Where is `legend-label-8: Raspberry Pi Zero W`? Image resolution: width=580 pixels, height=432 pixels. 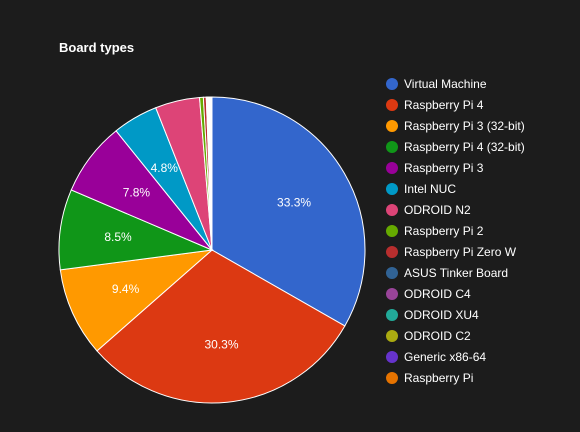
legend-label-8: Raspberry Pi Zero W is located at coordinates (460, 251).